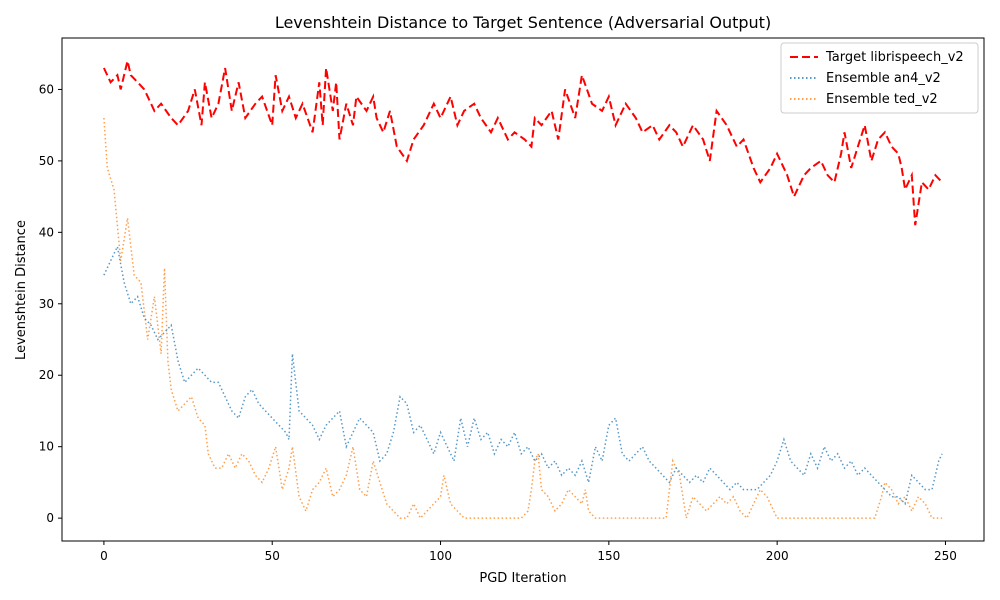  I want to click on y-tick-label: 30, so click(46, 304).